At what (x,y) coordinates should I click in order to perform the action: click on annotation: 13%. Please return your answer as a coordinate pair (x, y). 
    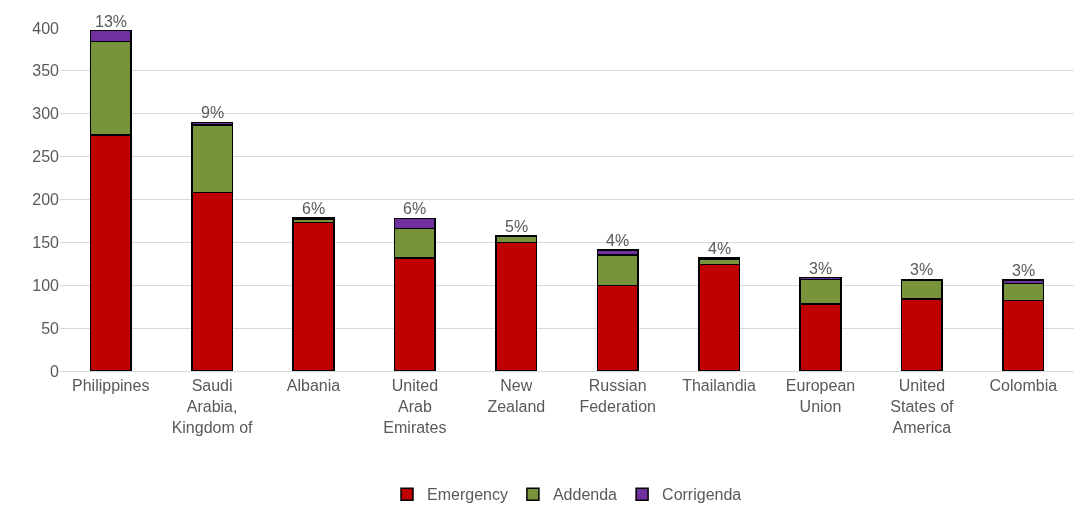
    Looking at the image, I should click on (111, 21).